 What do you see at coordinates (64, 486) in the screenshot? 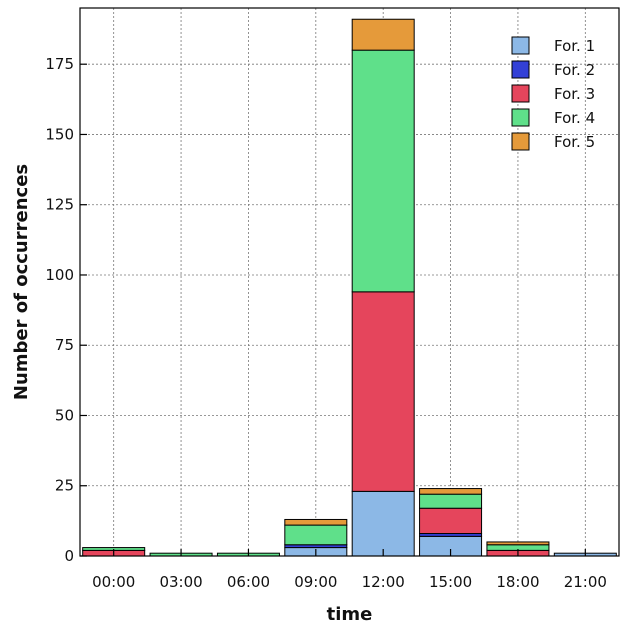
I see `y-tick-label: 25` at bounding box center [64, 486].